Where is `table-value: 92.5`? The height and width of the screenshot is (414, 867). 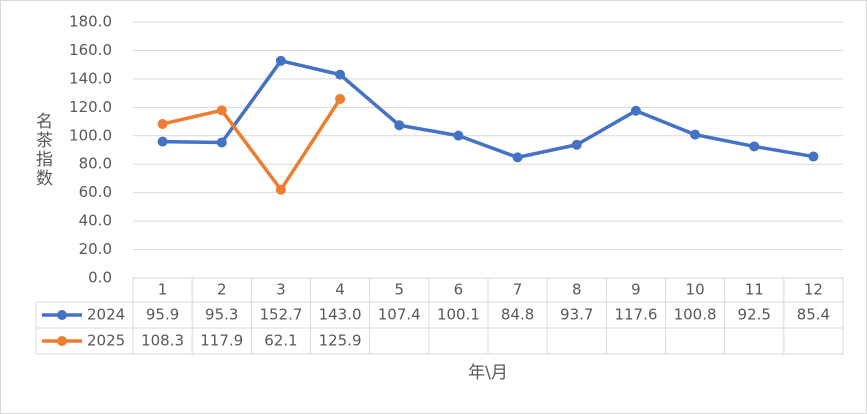 table-value: 92.5 is located at coordinates (754, 315).